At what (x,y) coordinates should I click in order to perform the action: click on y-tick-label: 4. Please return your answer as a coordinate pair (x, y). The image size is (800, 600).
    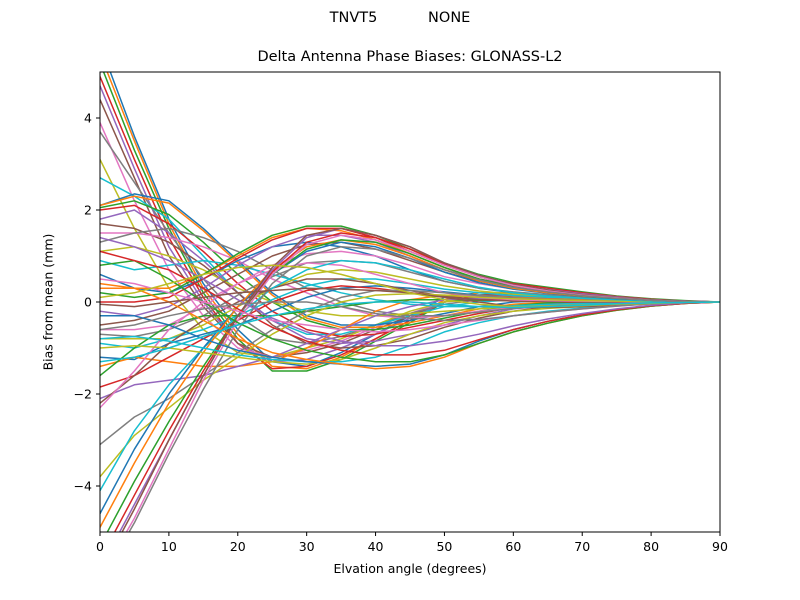
    Looking at the image, I should click on (88, 118).